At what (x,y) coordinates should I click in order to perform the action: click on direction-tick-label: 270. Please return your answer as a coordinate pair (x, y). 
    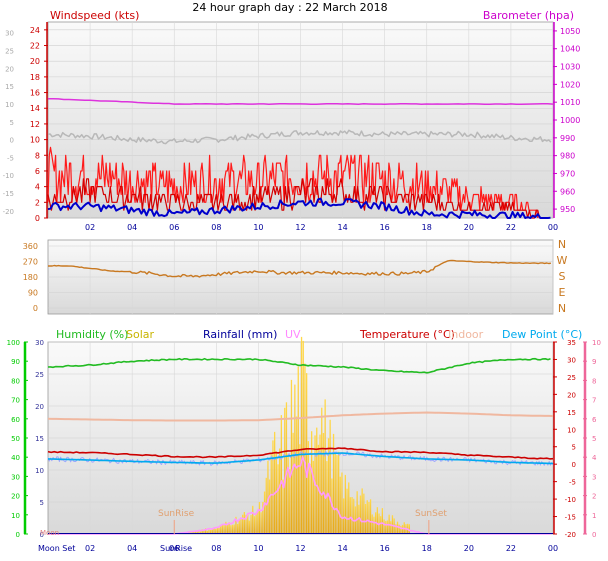
    Looking at the image, I should click on (30, 262).